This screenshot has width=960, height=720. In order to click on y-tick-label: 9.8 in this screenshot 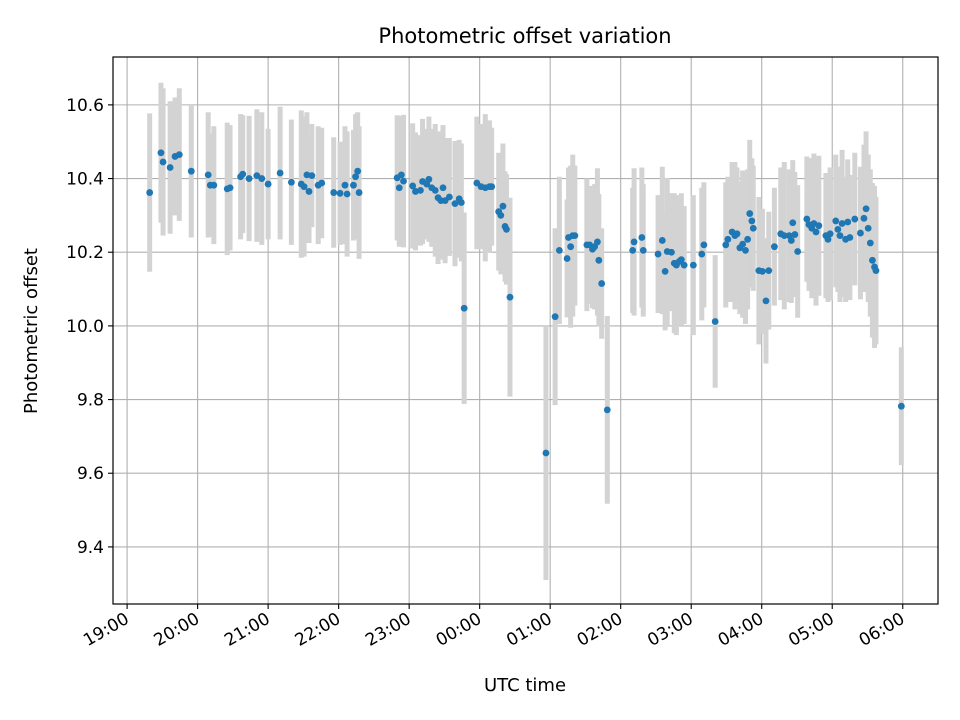, I will do `click(90, 401)`.